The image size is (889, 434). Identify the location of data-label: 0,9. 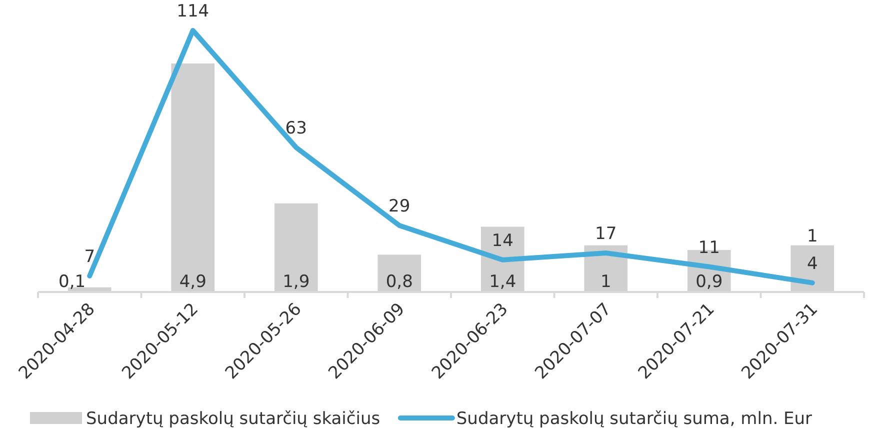
(709, 282).